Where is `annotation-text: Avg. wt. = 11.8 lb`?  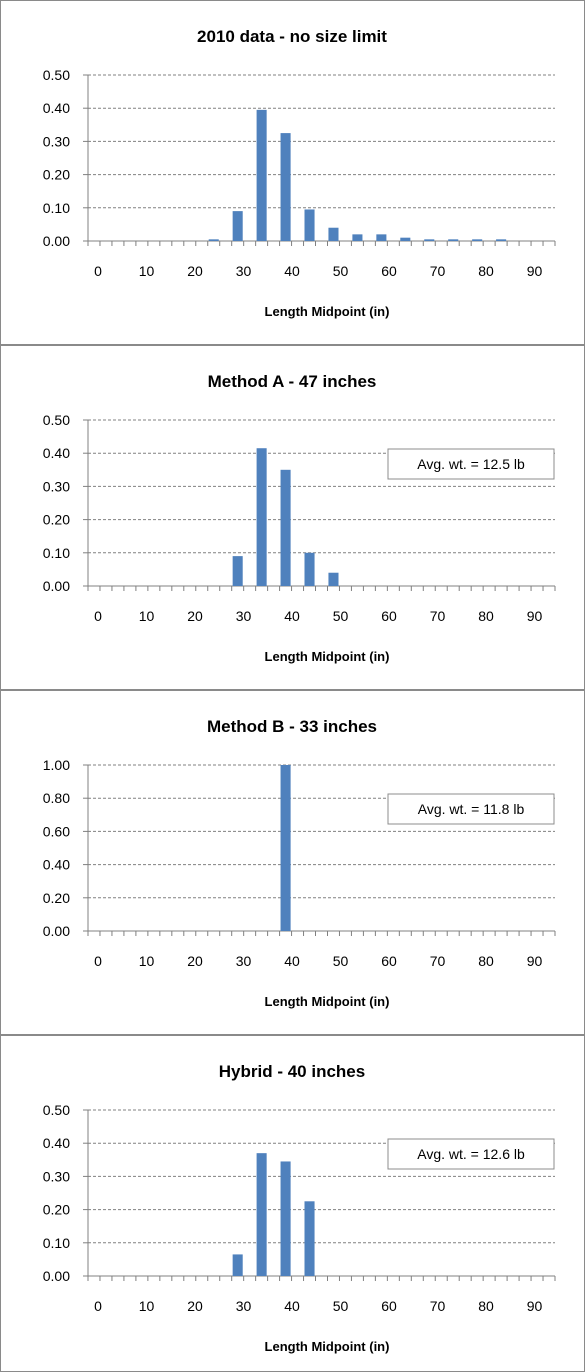 annotation-text: Avg. wt. = 11.8 lb is located at coordinates (471, 809).